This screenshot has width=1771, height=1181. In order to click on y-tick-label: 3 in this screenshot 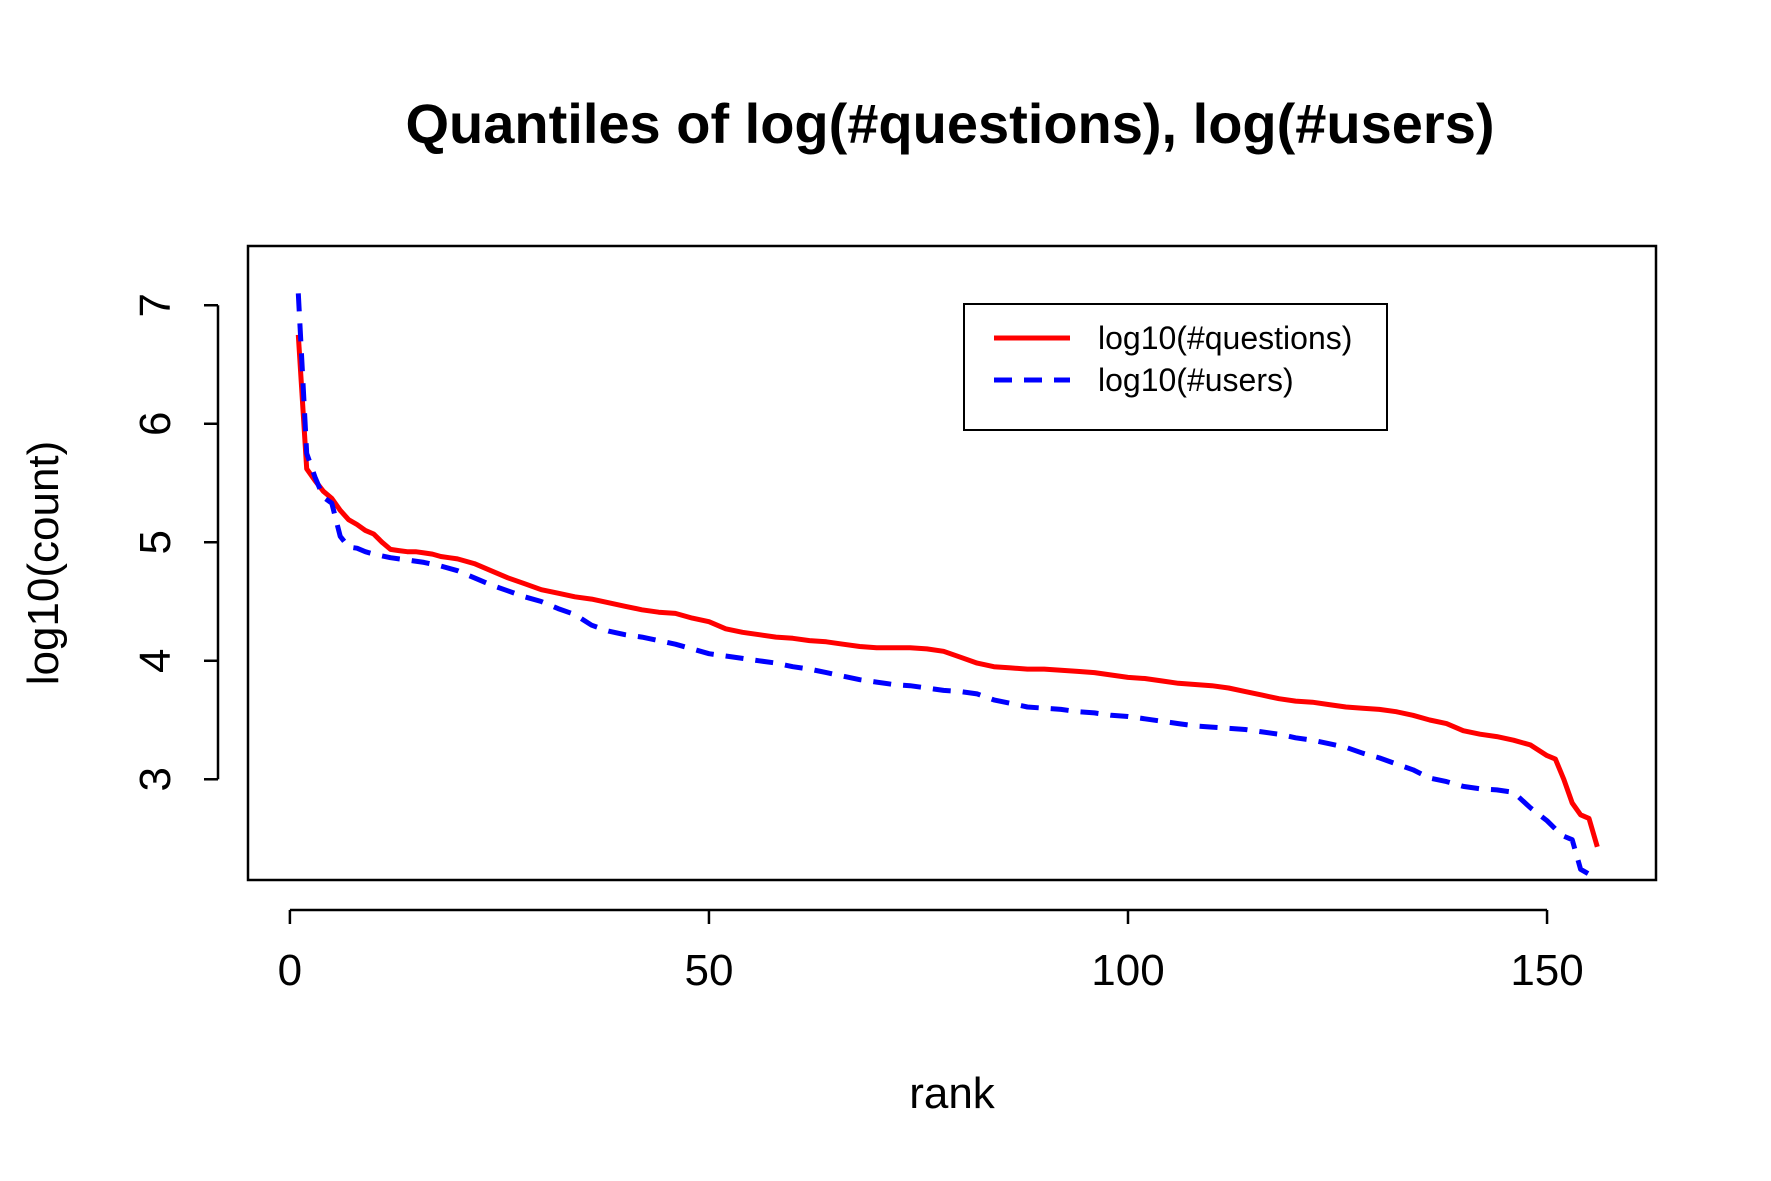, I will do `click(155, 779)`.